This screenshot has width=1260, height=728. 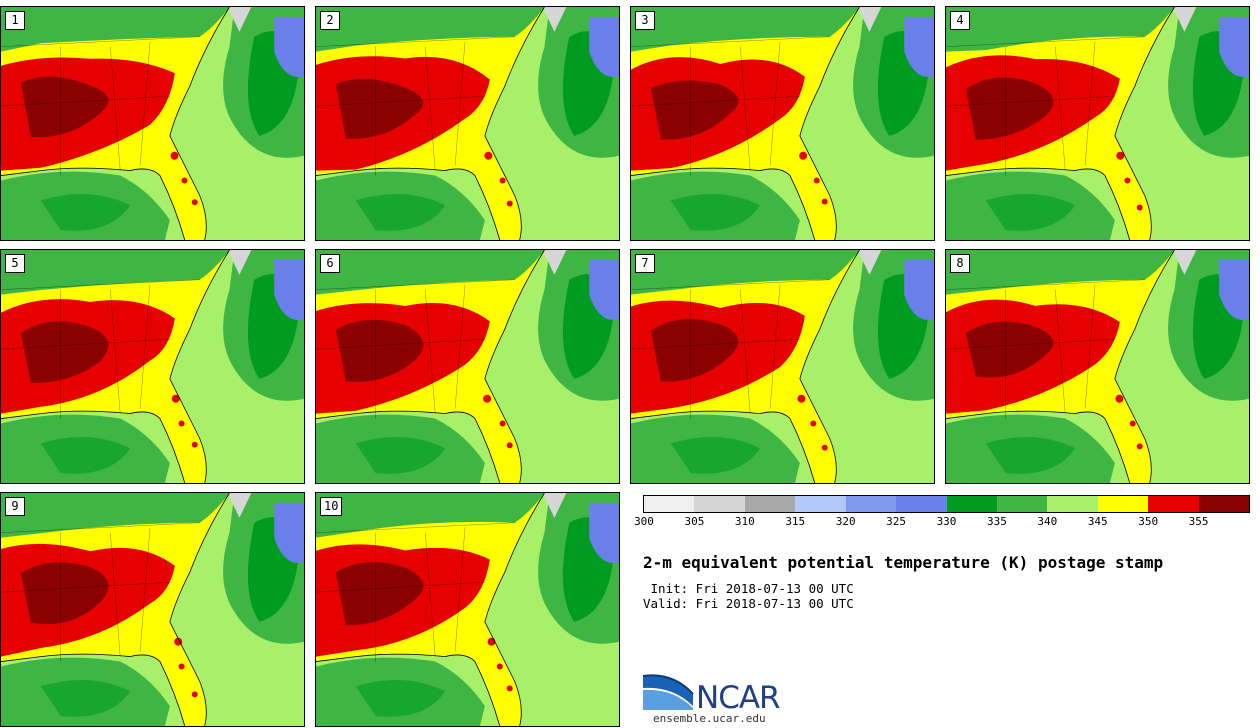 I want to click on ncar-logo-icon, so click(x=668, y=692).